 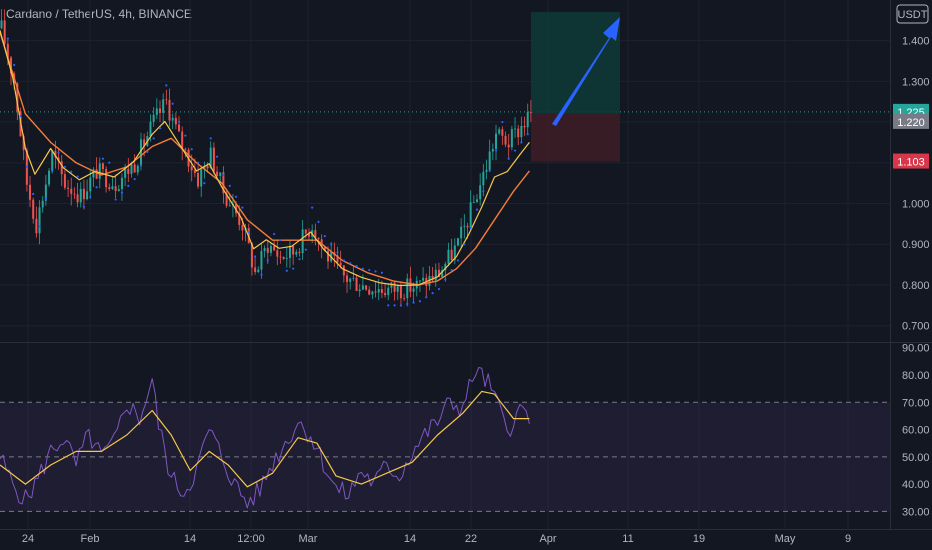 What do you see at coordinates (916, 82) in the screenshot?
I see `price-tick-label: 1.300` at bounding box center [916, 82].